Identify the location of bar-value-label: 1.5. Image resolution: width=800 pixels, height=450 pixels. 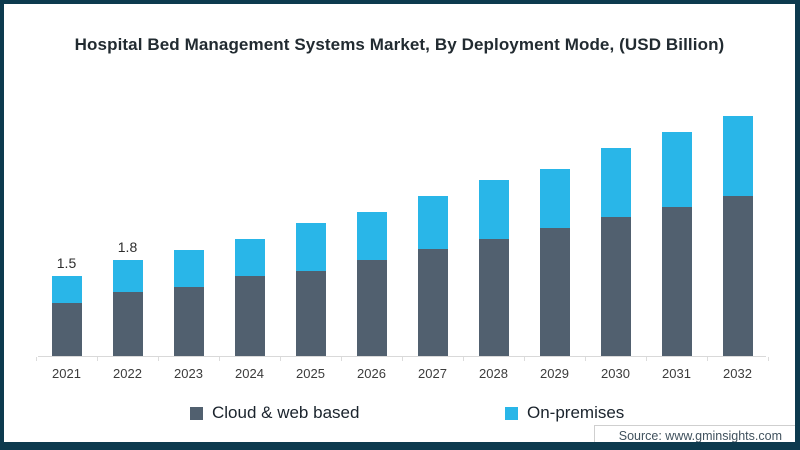
(66, 263).